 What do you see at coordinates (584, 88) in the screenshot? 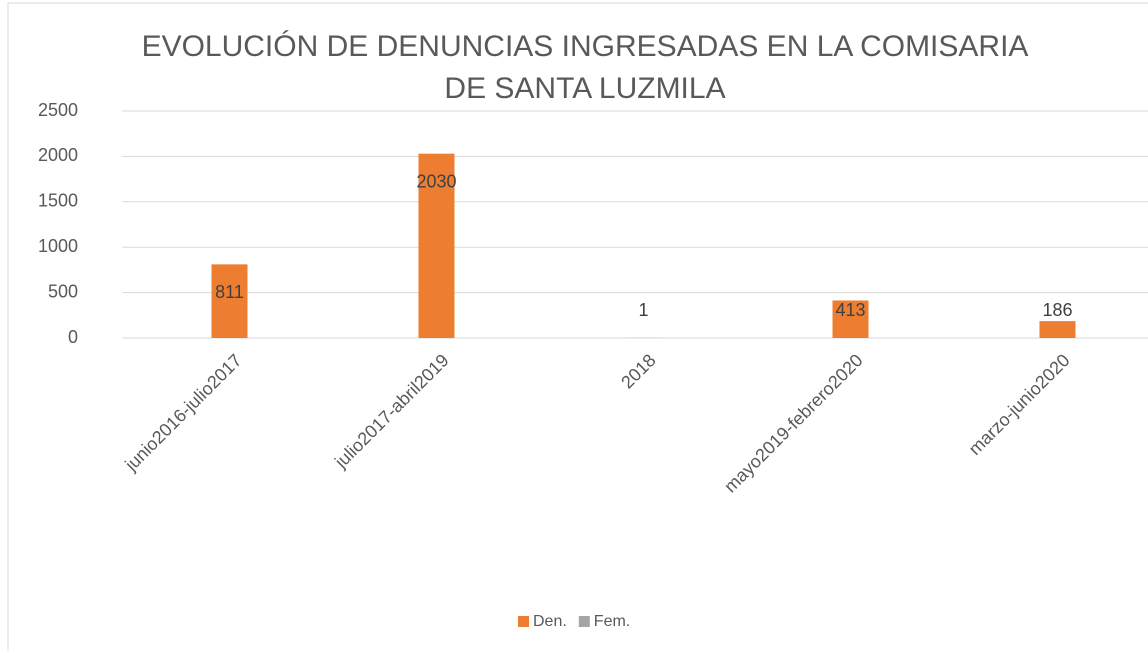
I see `chart-title: DE SANTA LUZMILA` at bounding box center [584, 88].